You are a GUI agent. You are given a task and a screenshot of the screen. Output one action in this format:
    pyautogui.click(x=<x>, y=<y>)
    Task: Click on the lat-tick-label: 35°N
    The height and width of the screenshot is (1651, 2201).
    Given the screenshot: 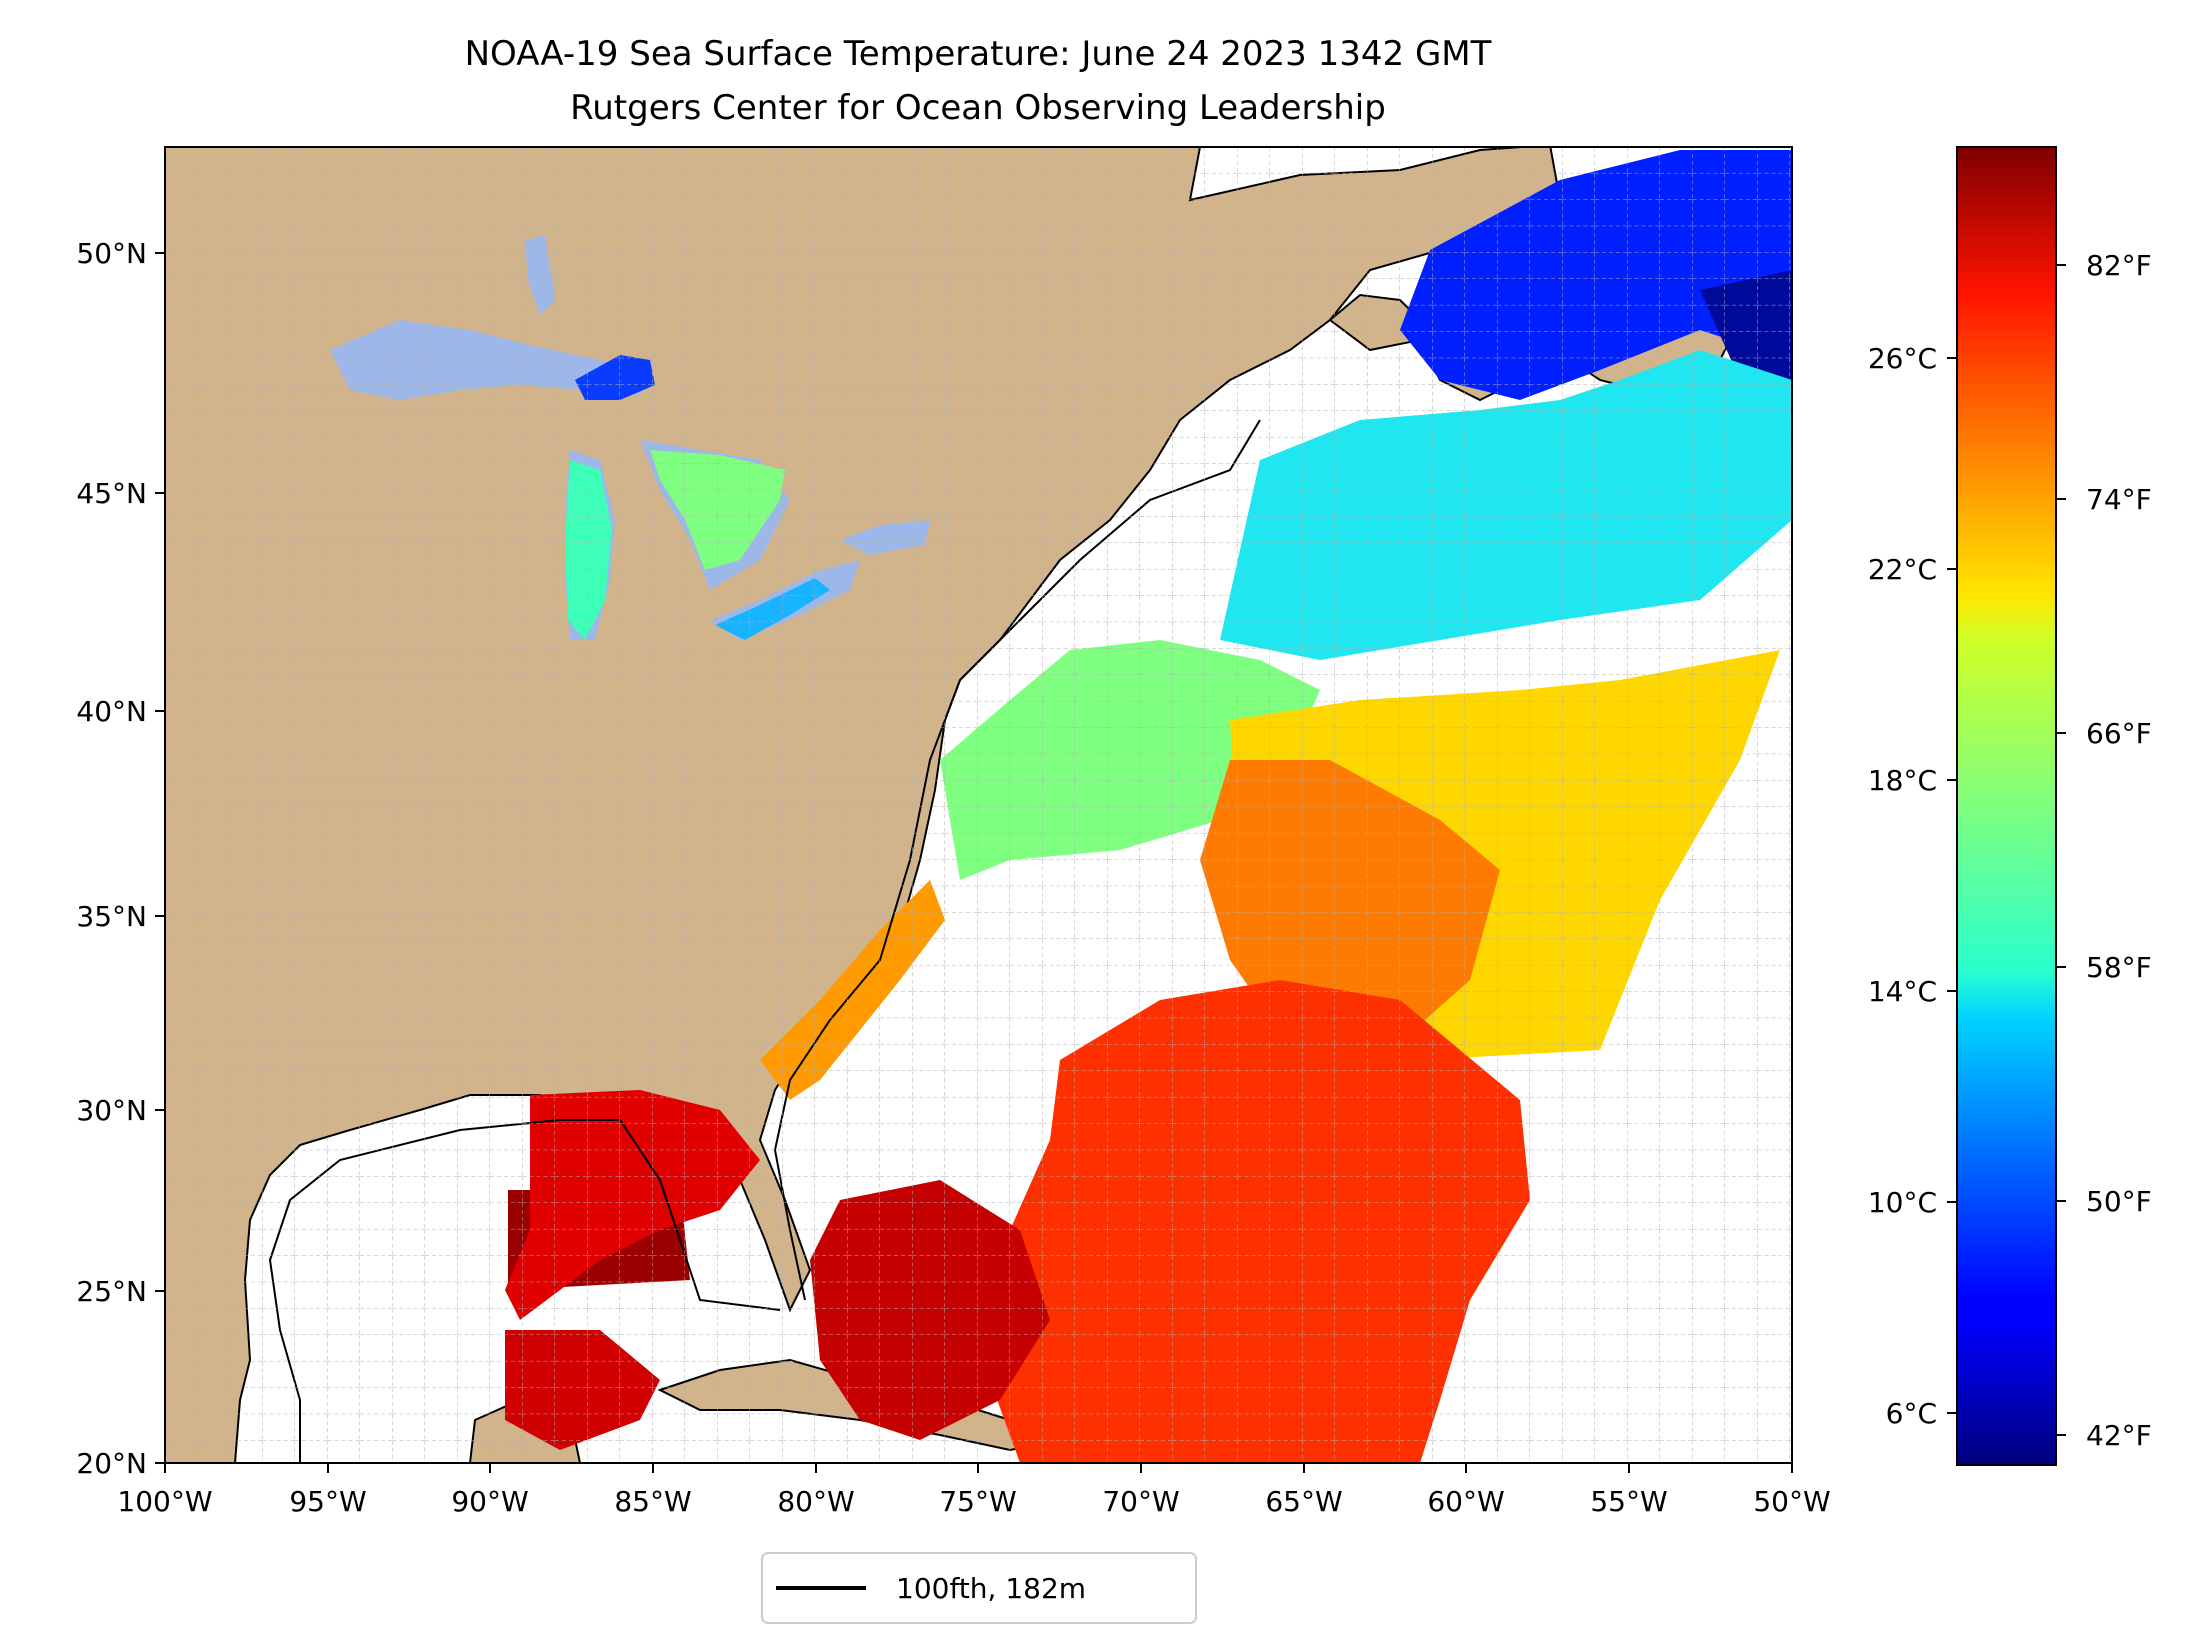 What is the action you would take?
    pyautogui.click(x=111, y=916)
    